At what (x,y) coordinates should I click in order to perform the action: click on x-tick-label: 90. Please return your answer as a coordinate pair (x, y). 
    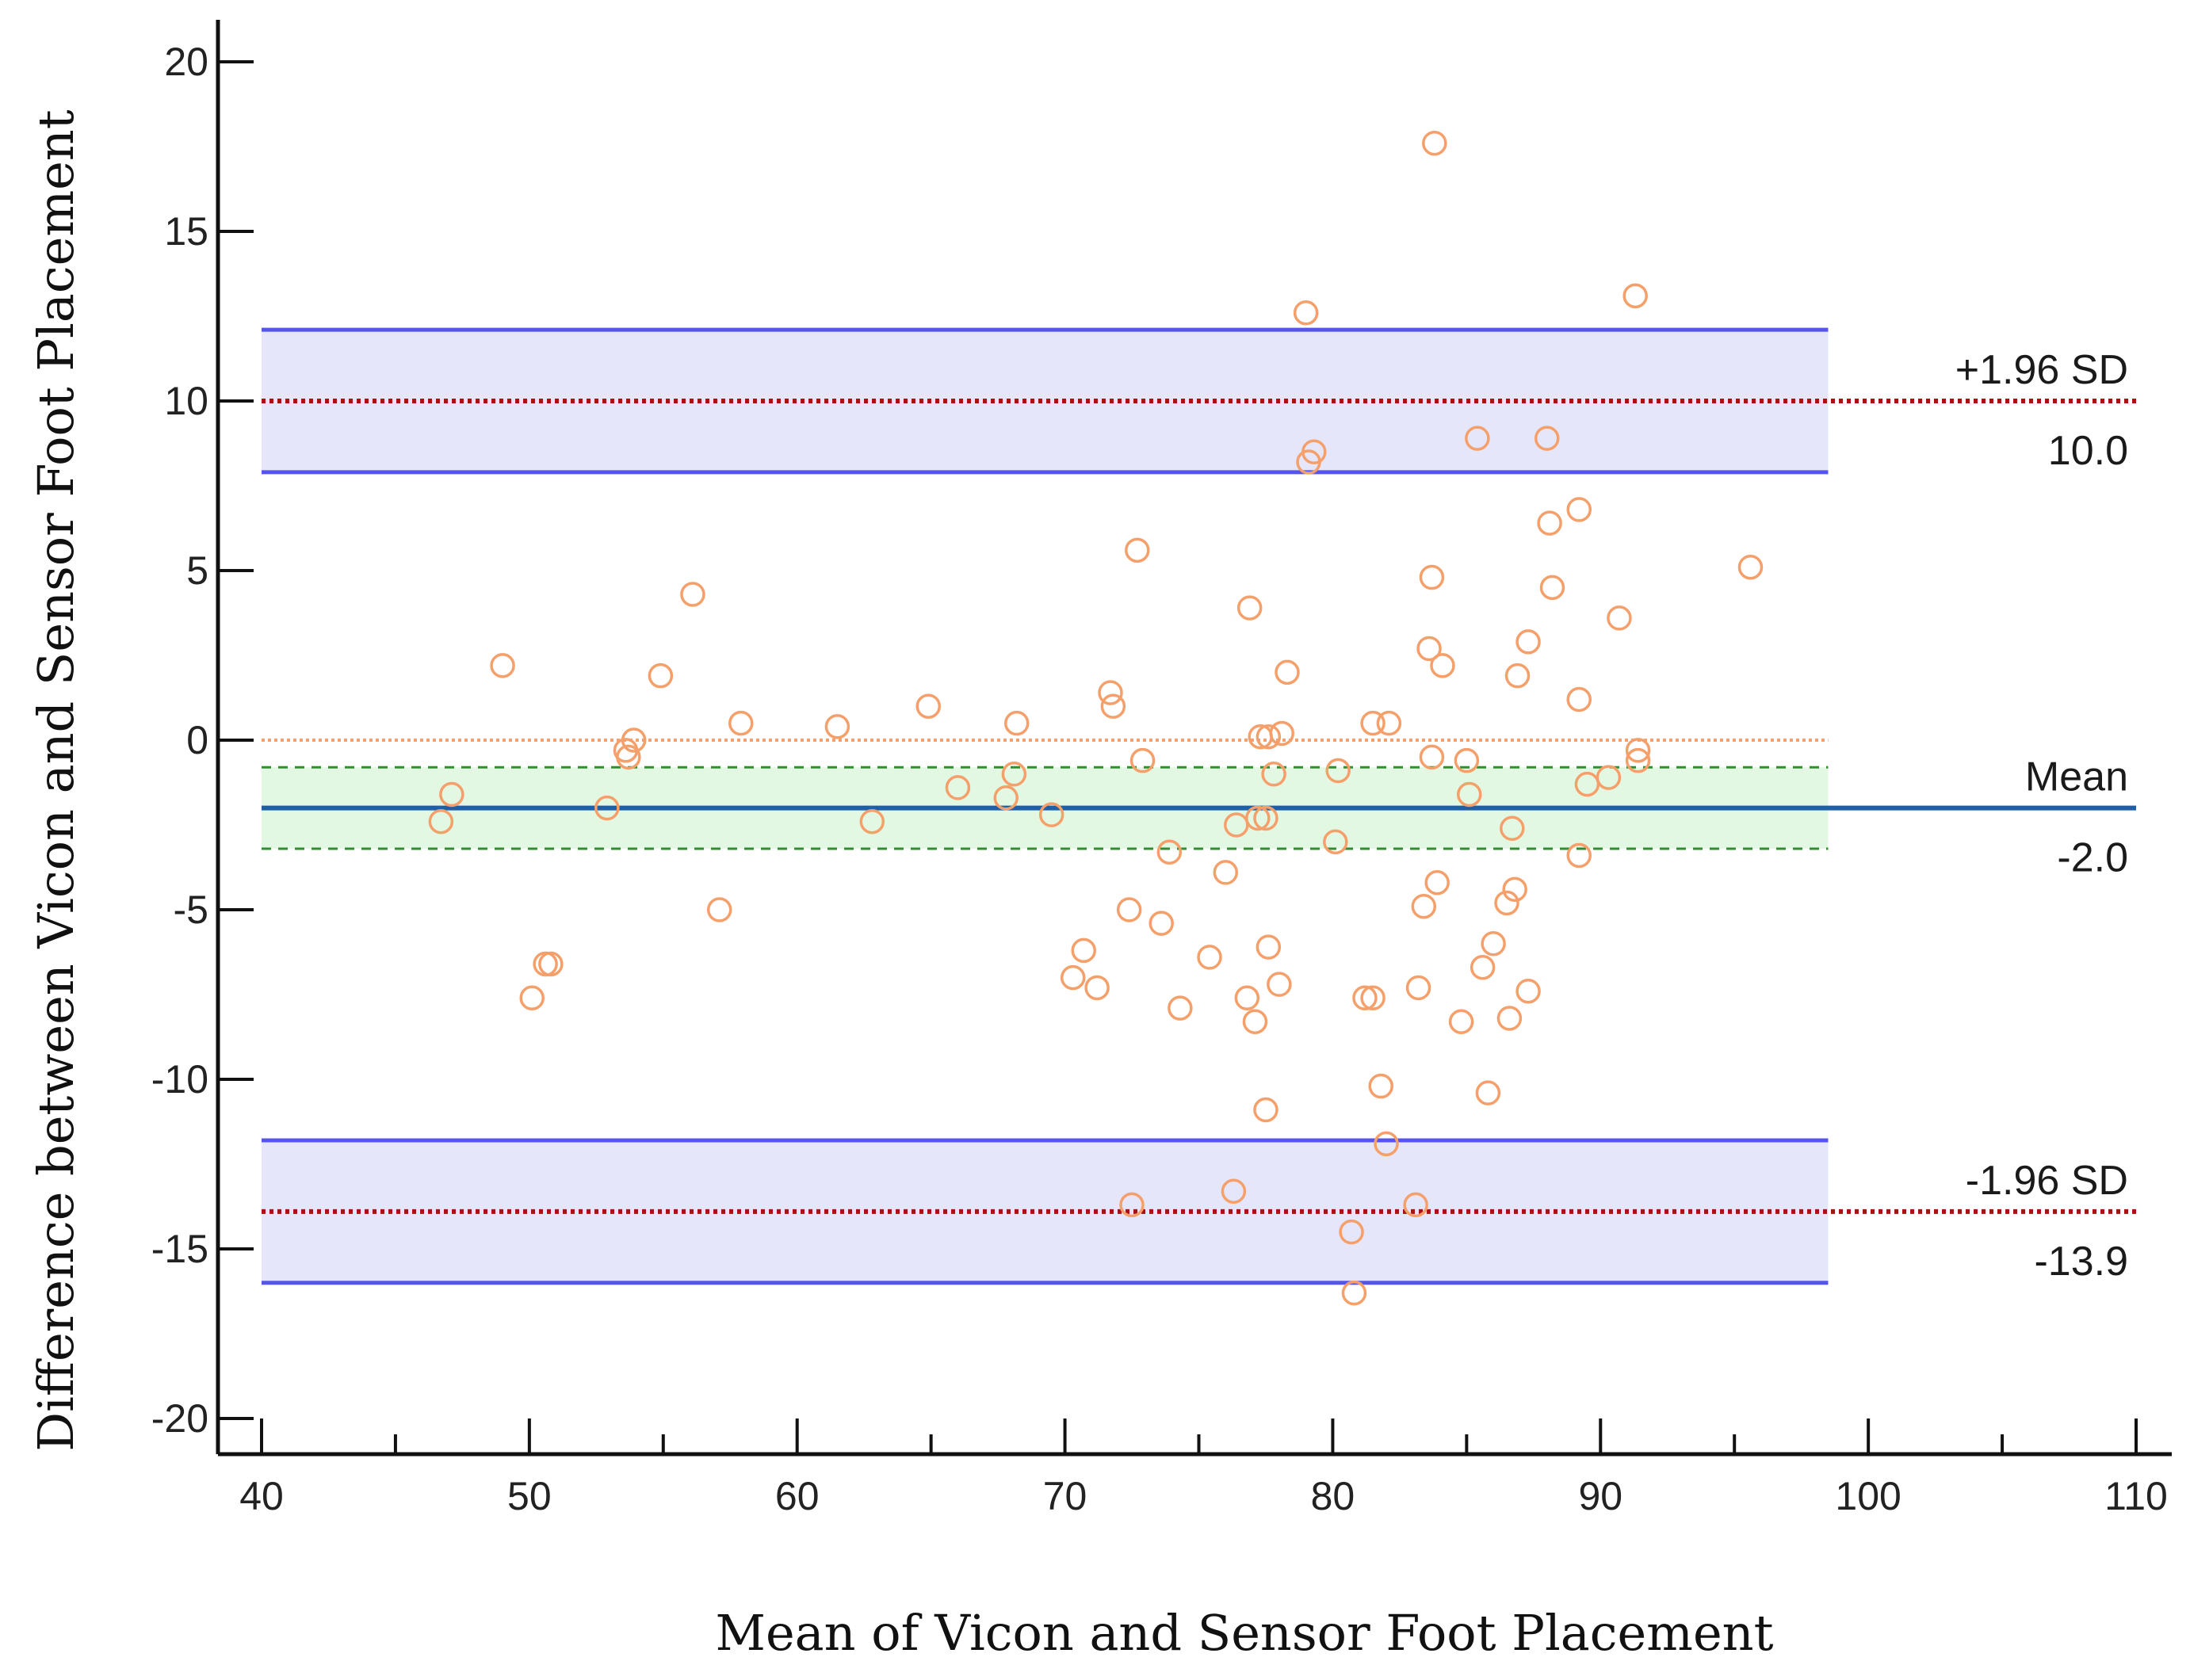
    Looking at the image, I should click on (1600, 1496).